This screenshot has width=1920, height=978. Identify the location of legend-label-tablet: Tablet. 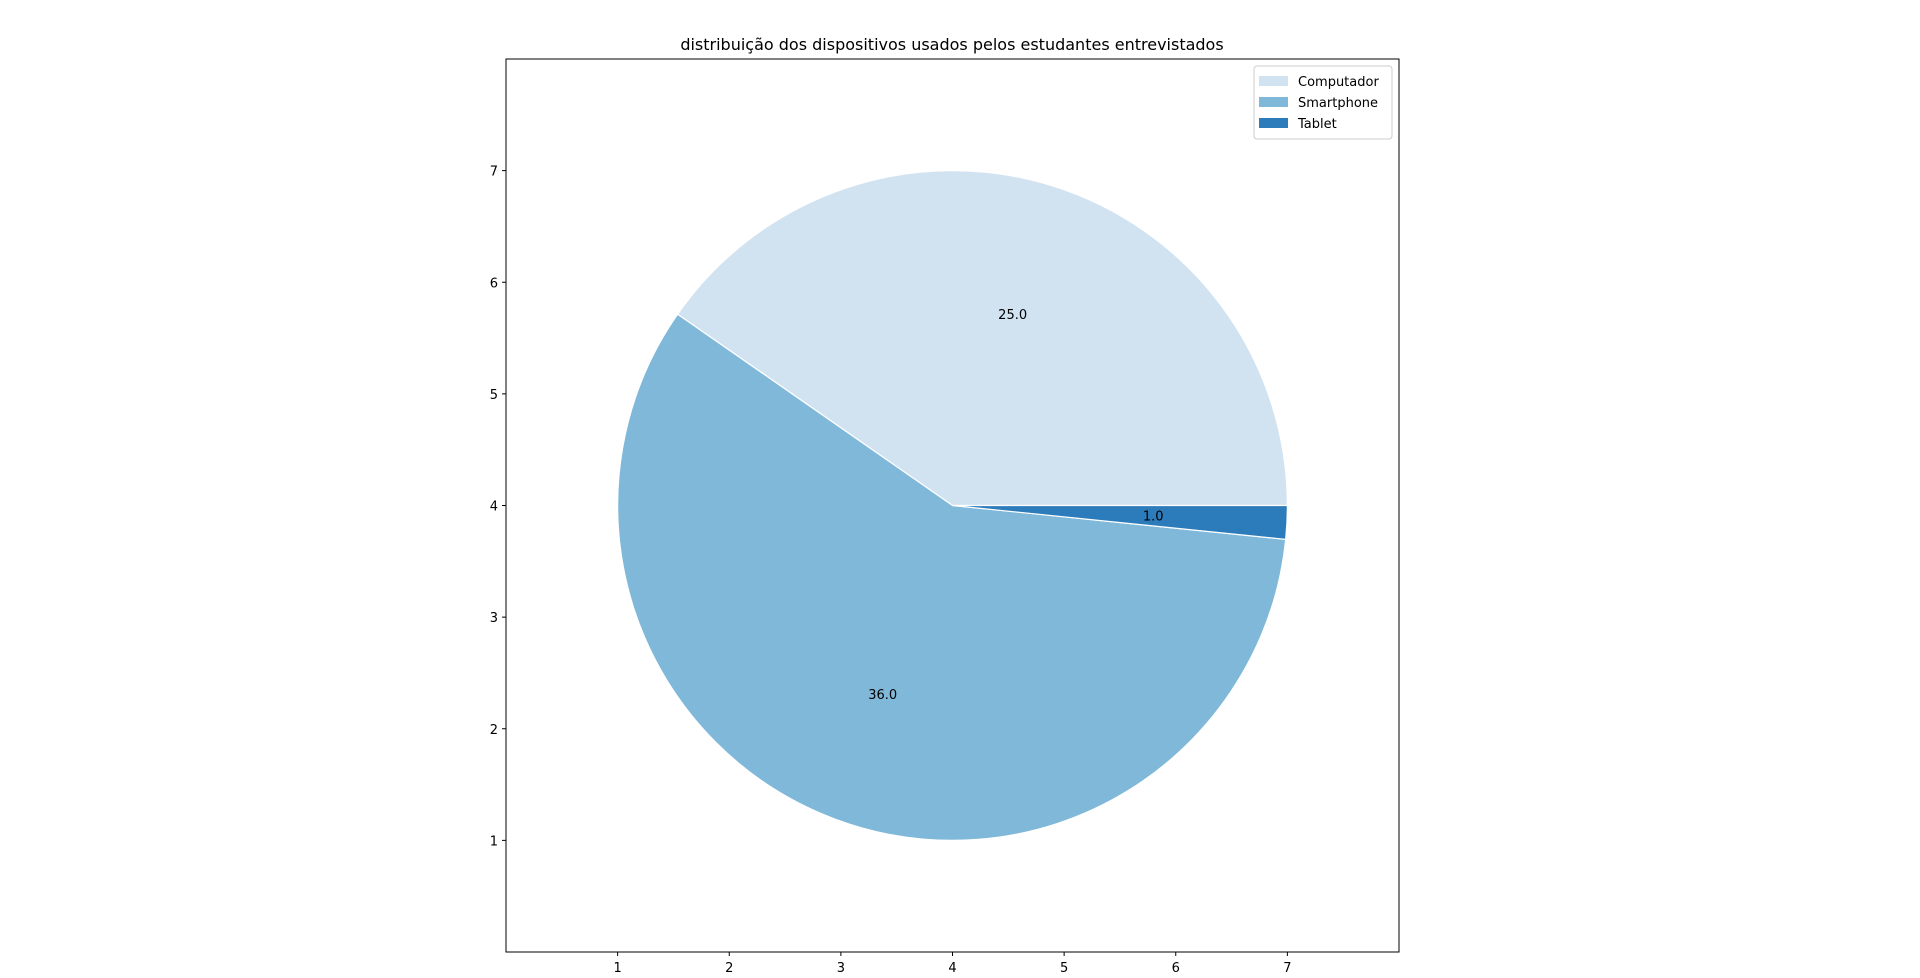
(1317, 124).